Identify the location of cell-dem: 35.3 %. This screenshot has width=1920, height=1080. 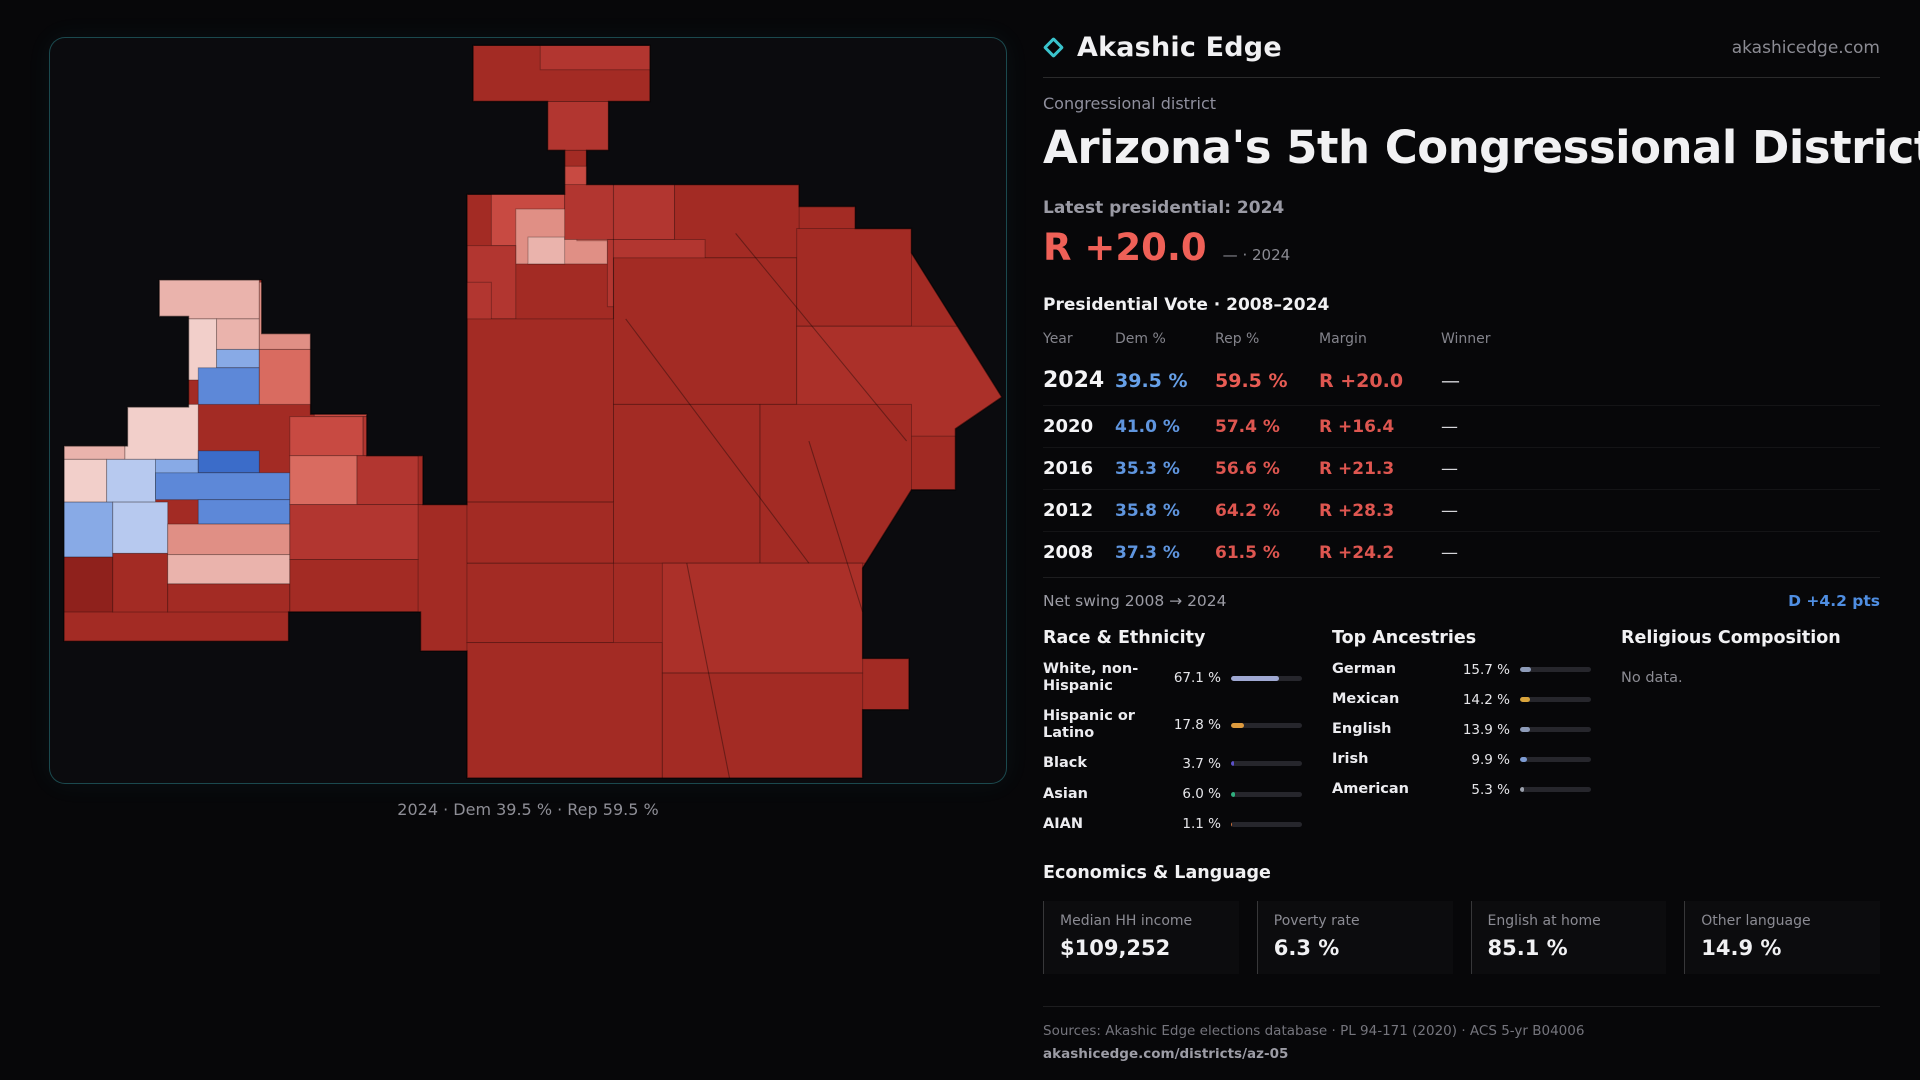
(1147, 469).